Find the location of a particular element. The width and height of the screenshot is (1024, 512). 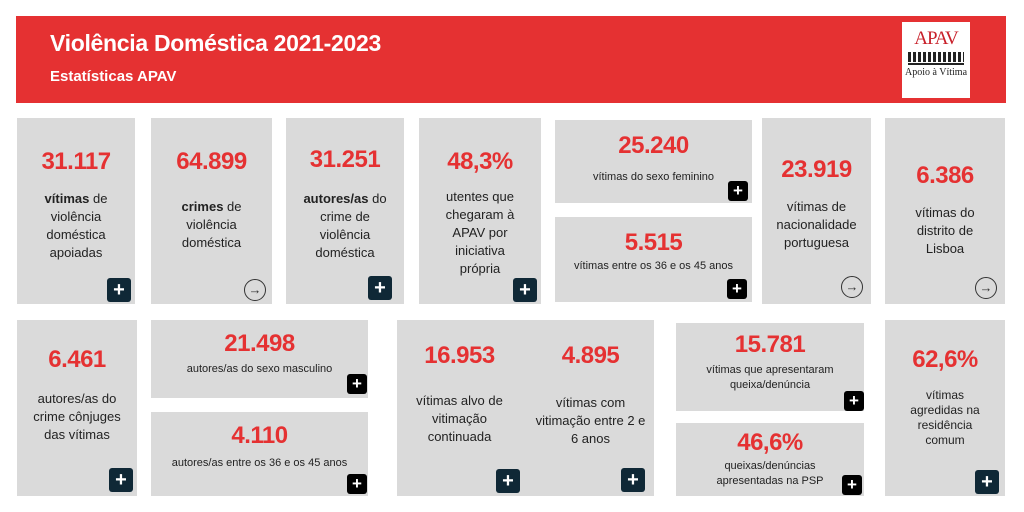

stat-label-bold: crimes is located at coordinates (202, 206).